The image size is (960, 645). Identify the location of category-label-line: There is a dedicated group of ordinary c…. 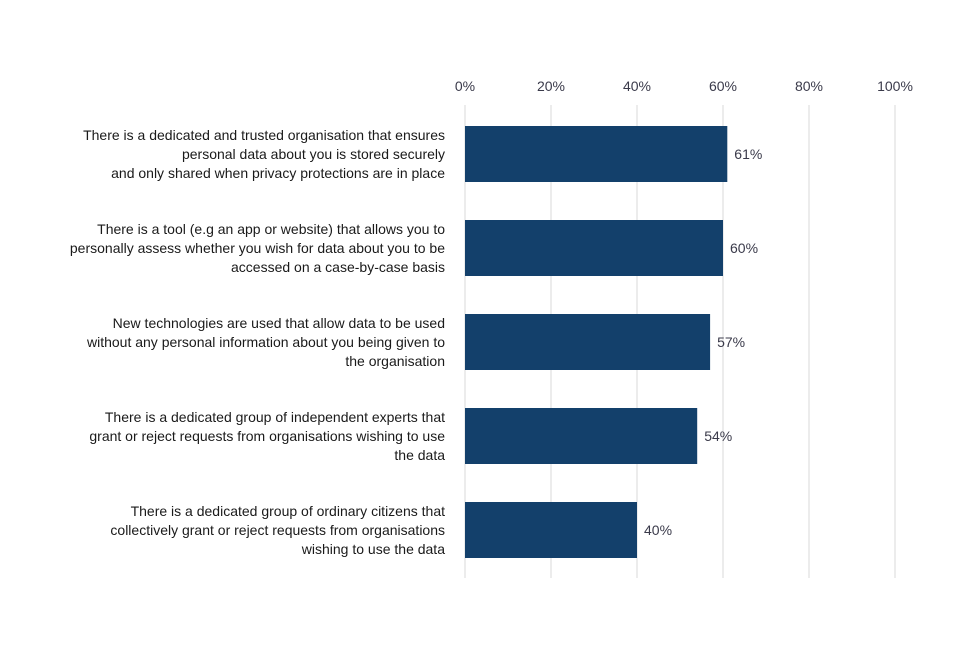
(288, 511).